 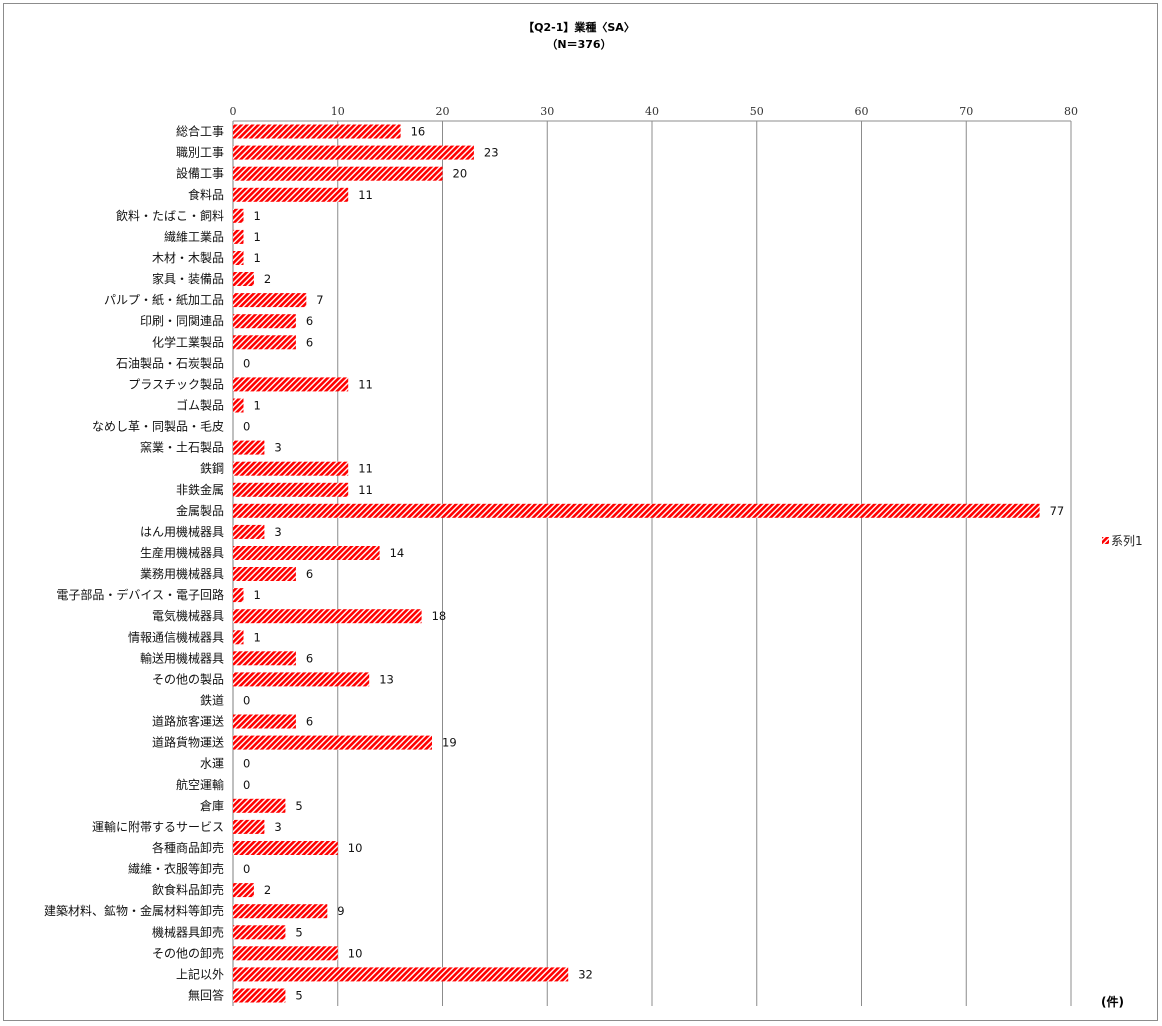 What do you see at coordinates (182, 447) in the screenshot?
I see `category-label: 窯業・土石製品` at bounding box center [182, 447].